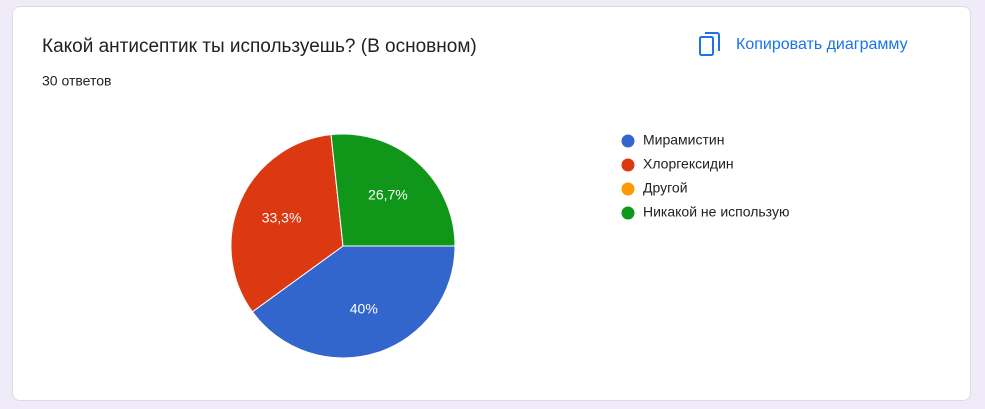 This screenshot has height=409, width=985. What do you see at coordinates (76, 81) in the screenshot?
I see `chart-subtitle: 30 ответов` at bounding box center [76, 81].